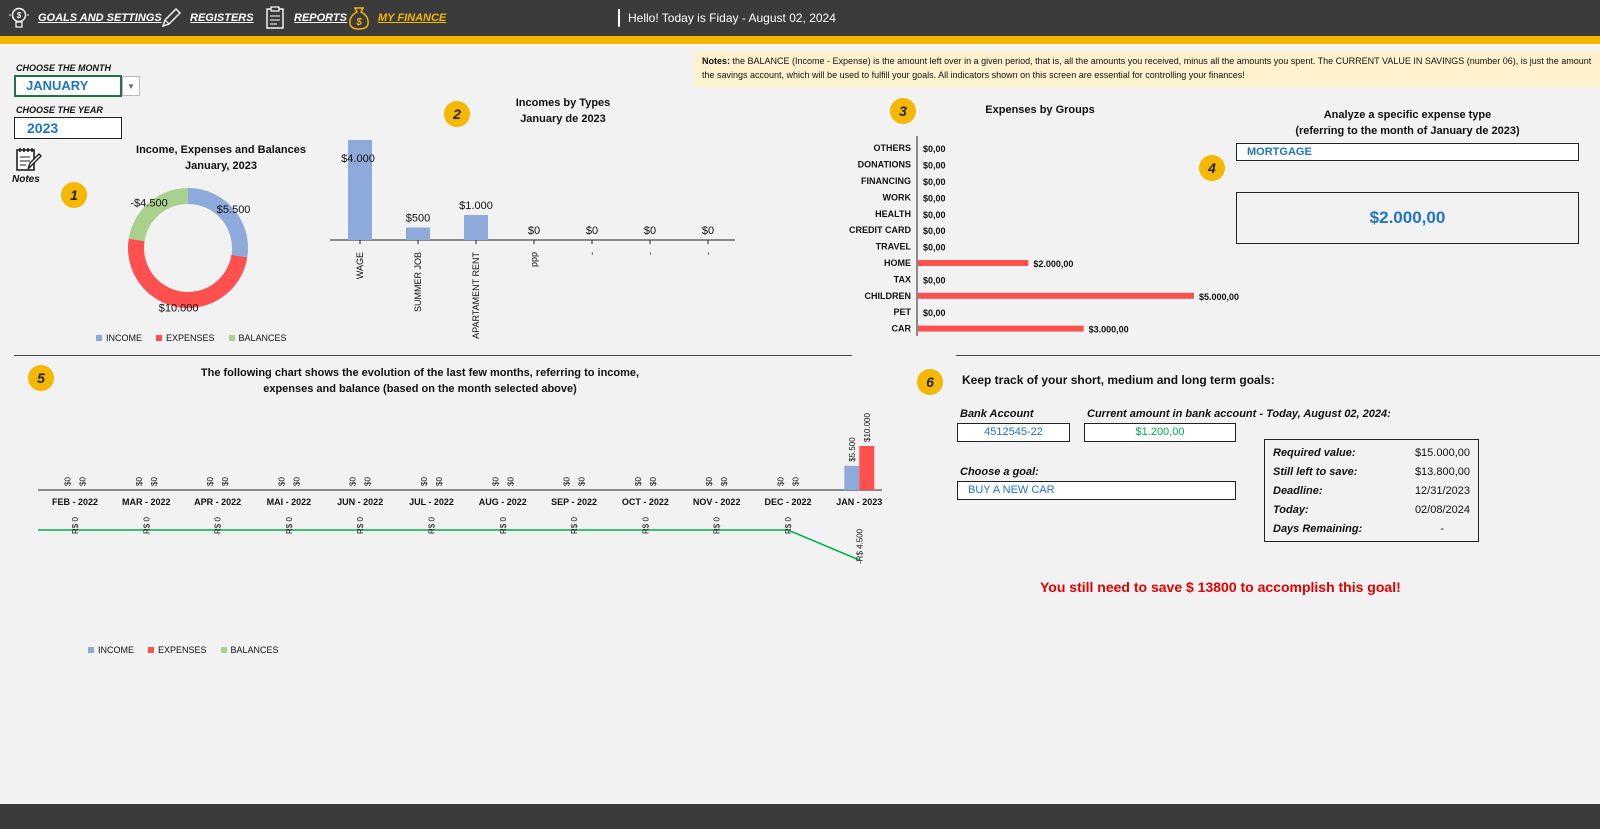 The image size is (1600, 829). I want to click on month-select: JANUARY ▼, so click(77, 86).